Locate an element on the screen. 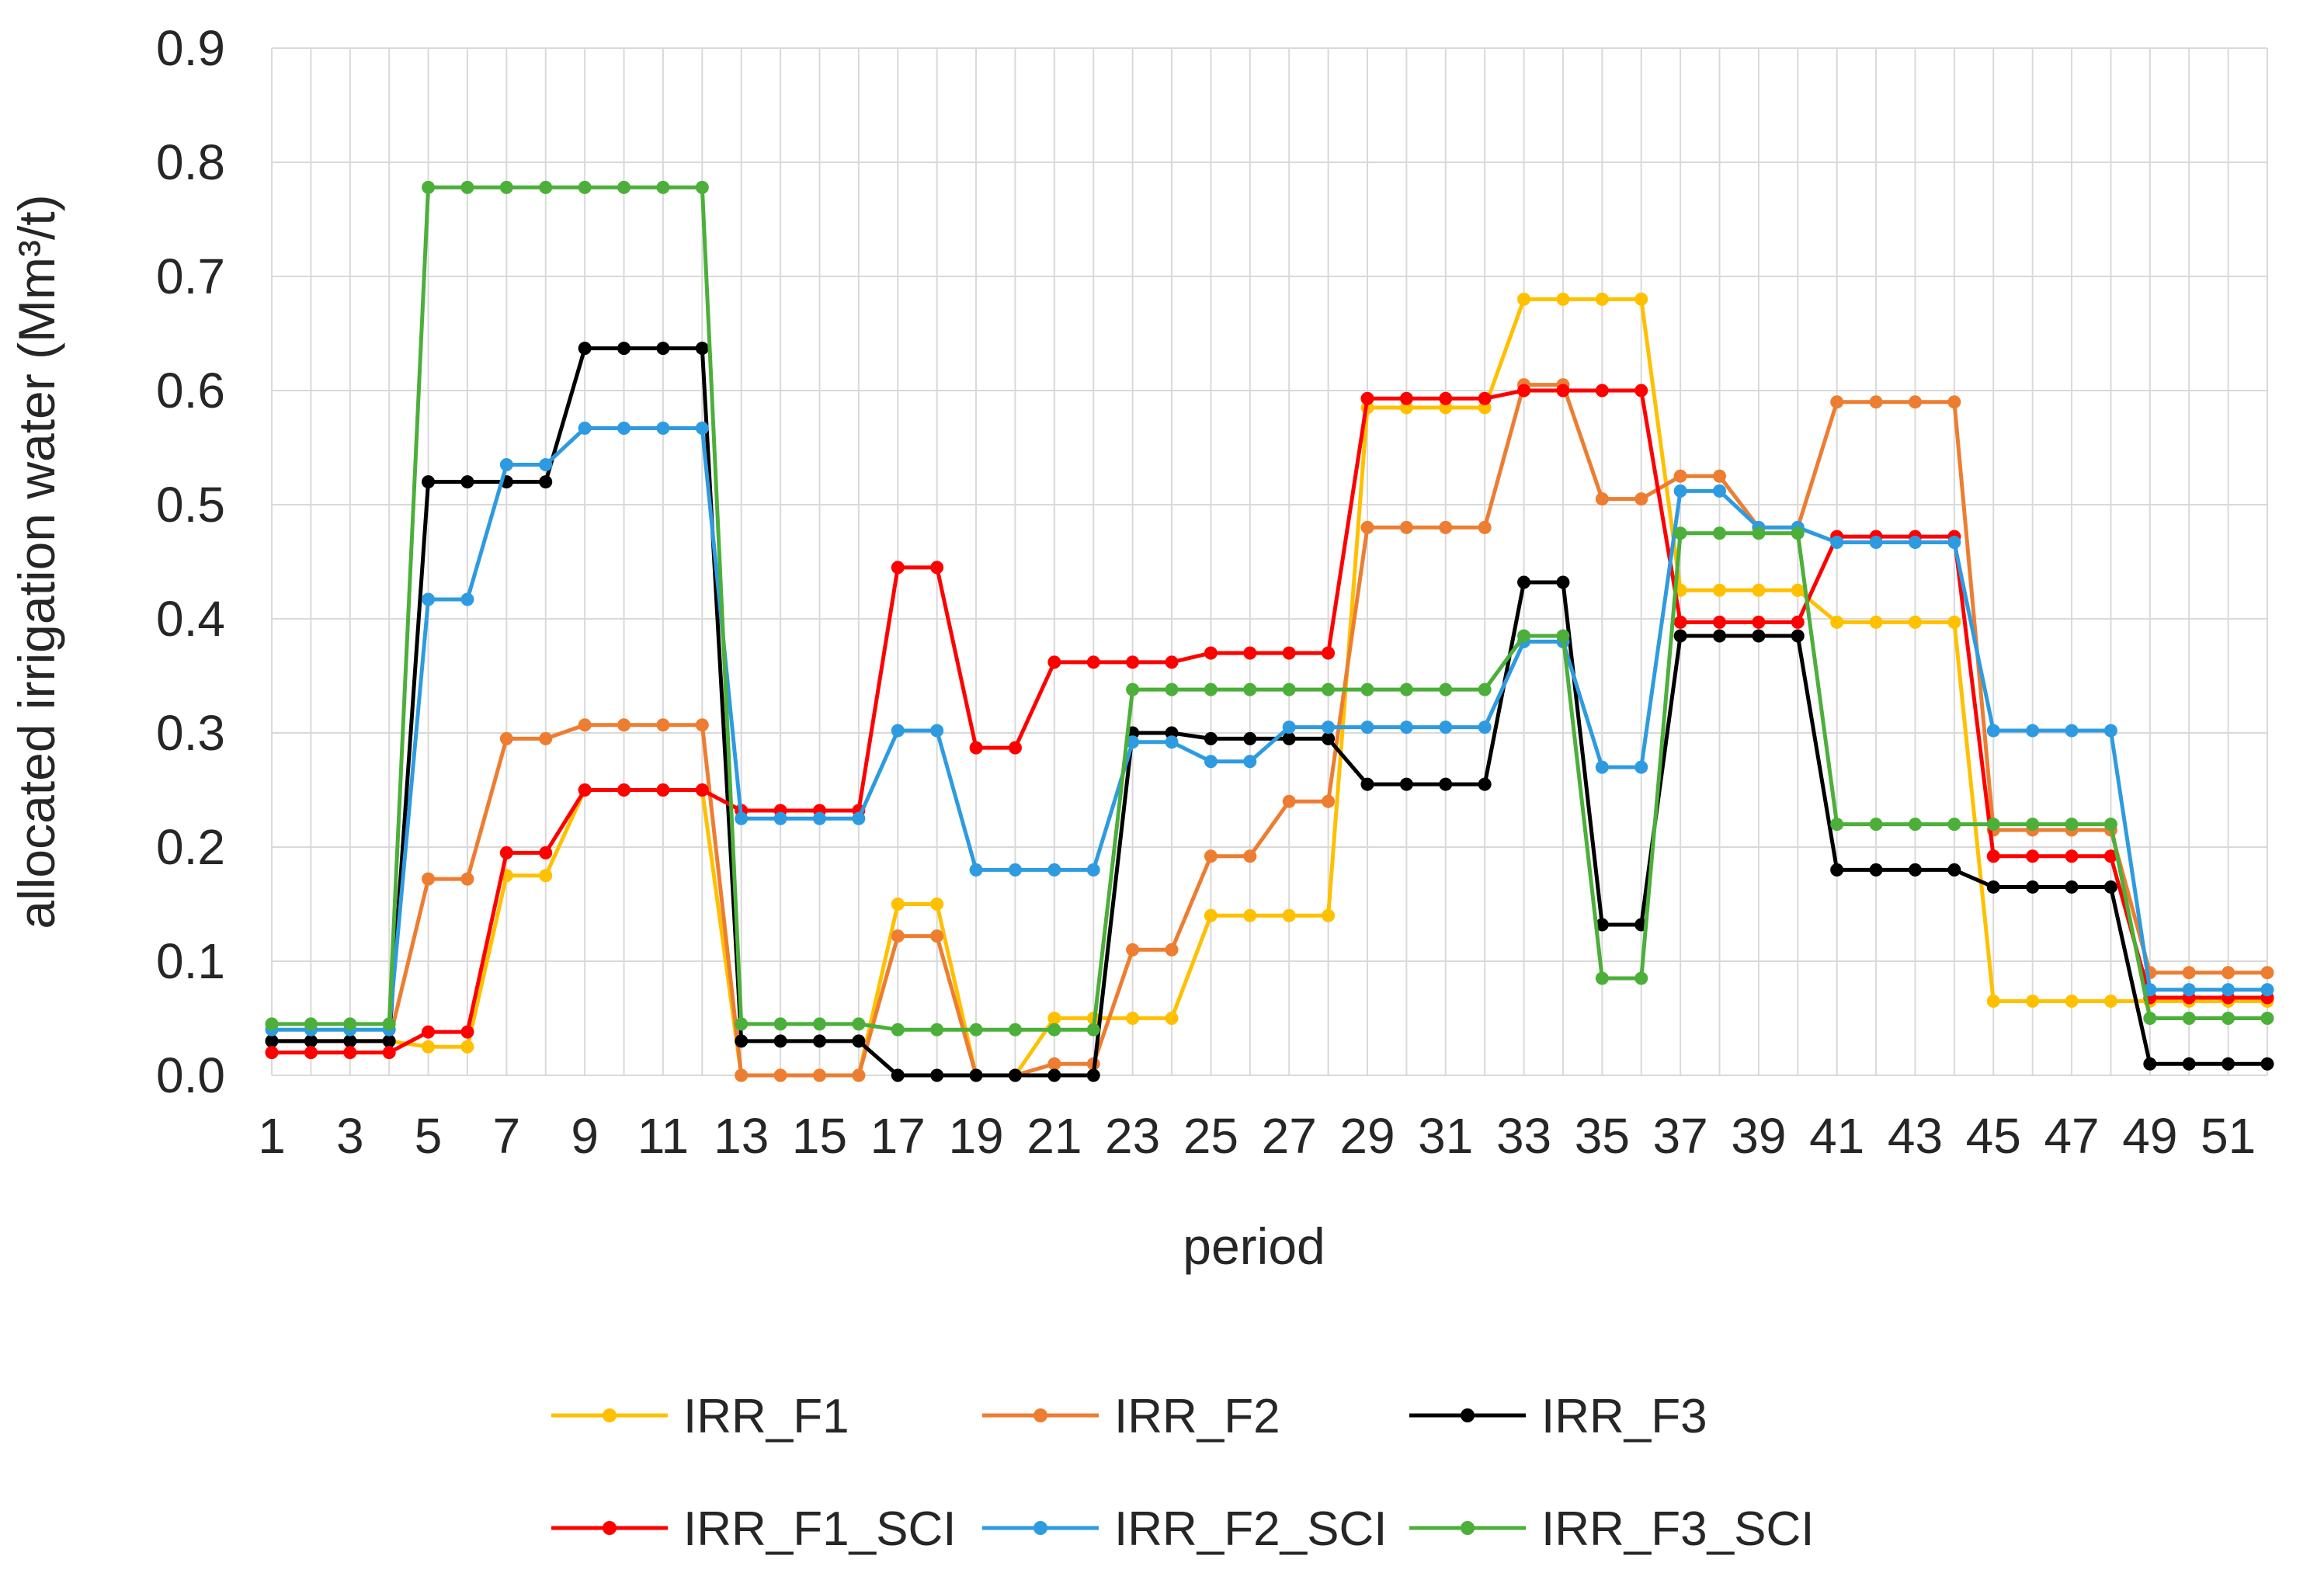  x-tick-label: 43 is located at coordinates (1915, 1136).